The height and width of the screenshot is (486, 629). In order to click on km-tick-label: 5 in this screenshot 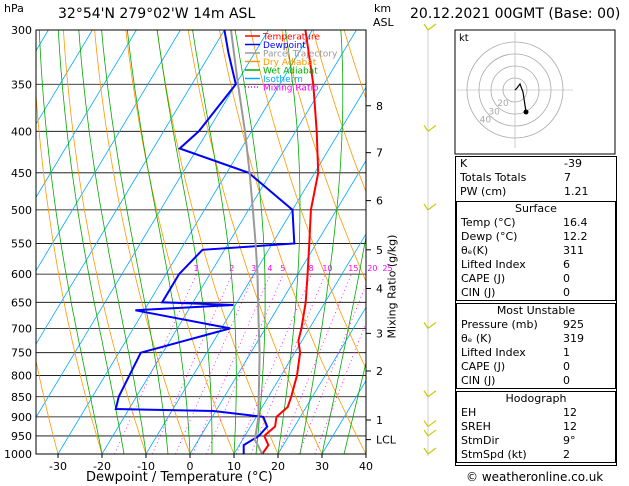, I will do `click(379, 250)`.